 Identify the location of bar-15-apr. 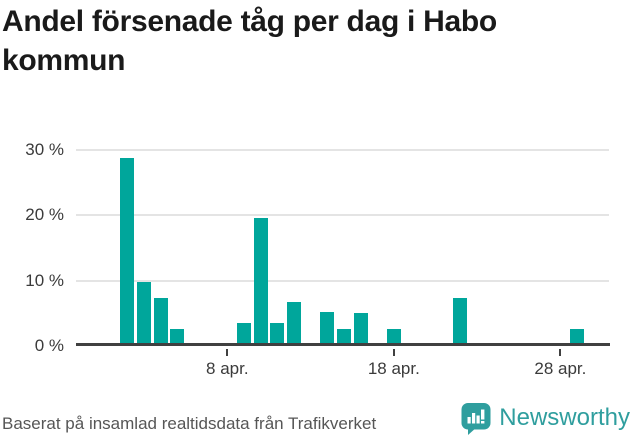
(343, 335).